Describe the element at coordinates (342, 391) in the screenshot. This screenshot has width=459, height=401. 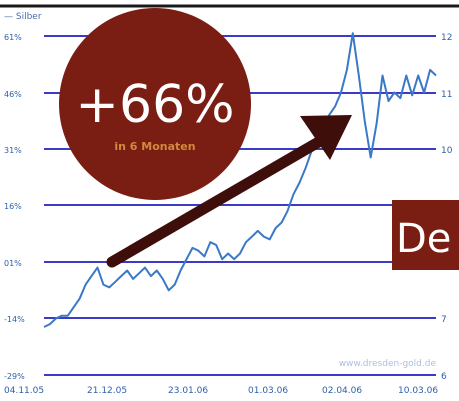
I see `x-tick-label: 02.04.06` at that location.